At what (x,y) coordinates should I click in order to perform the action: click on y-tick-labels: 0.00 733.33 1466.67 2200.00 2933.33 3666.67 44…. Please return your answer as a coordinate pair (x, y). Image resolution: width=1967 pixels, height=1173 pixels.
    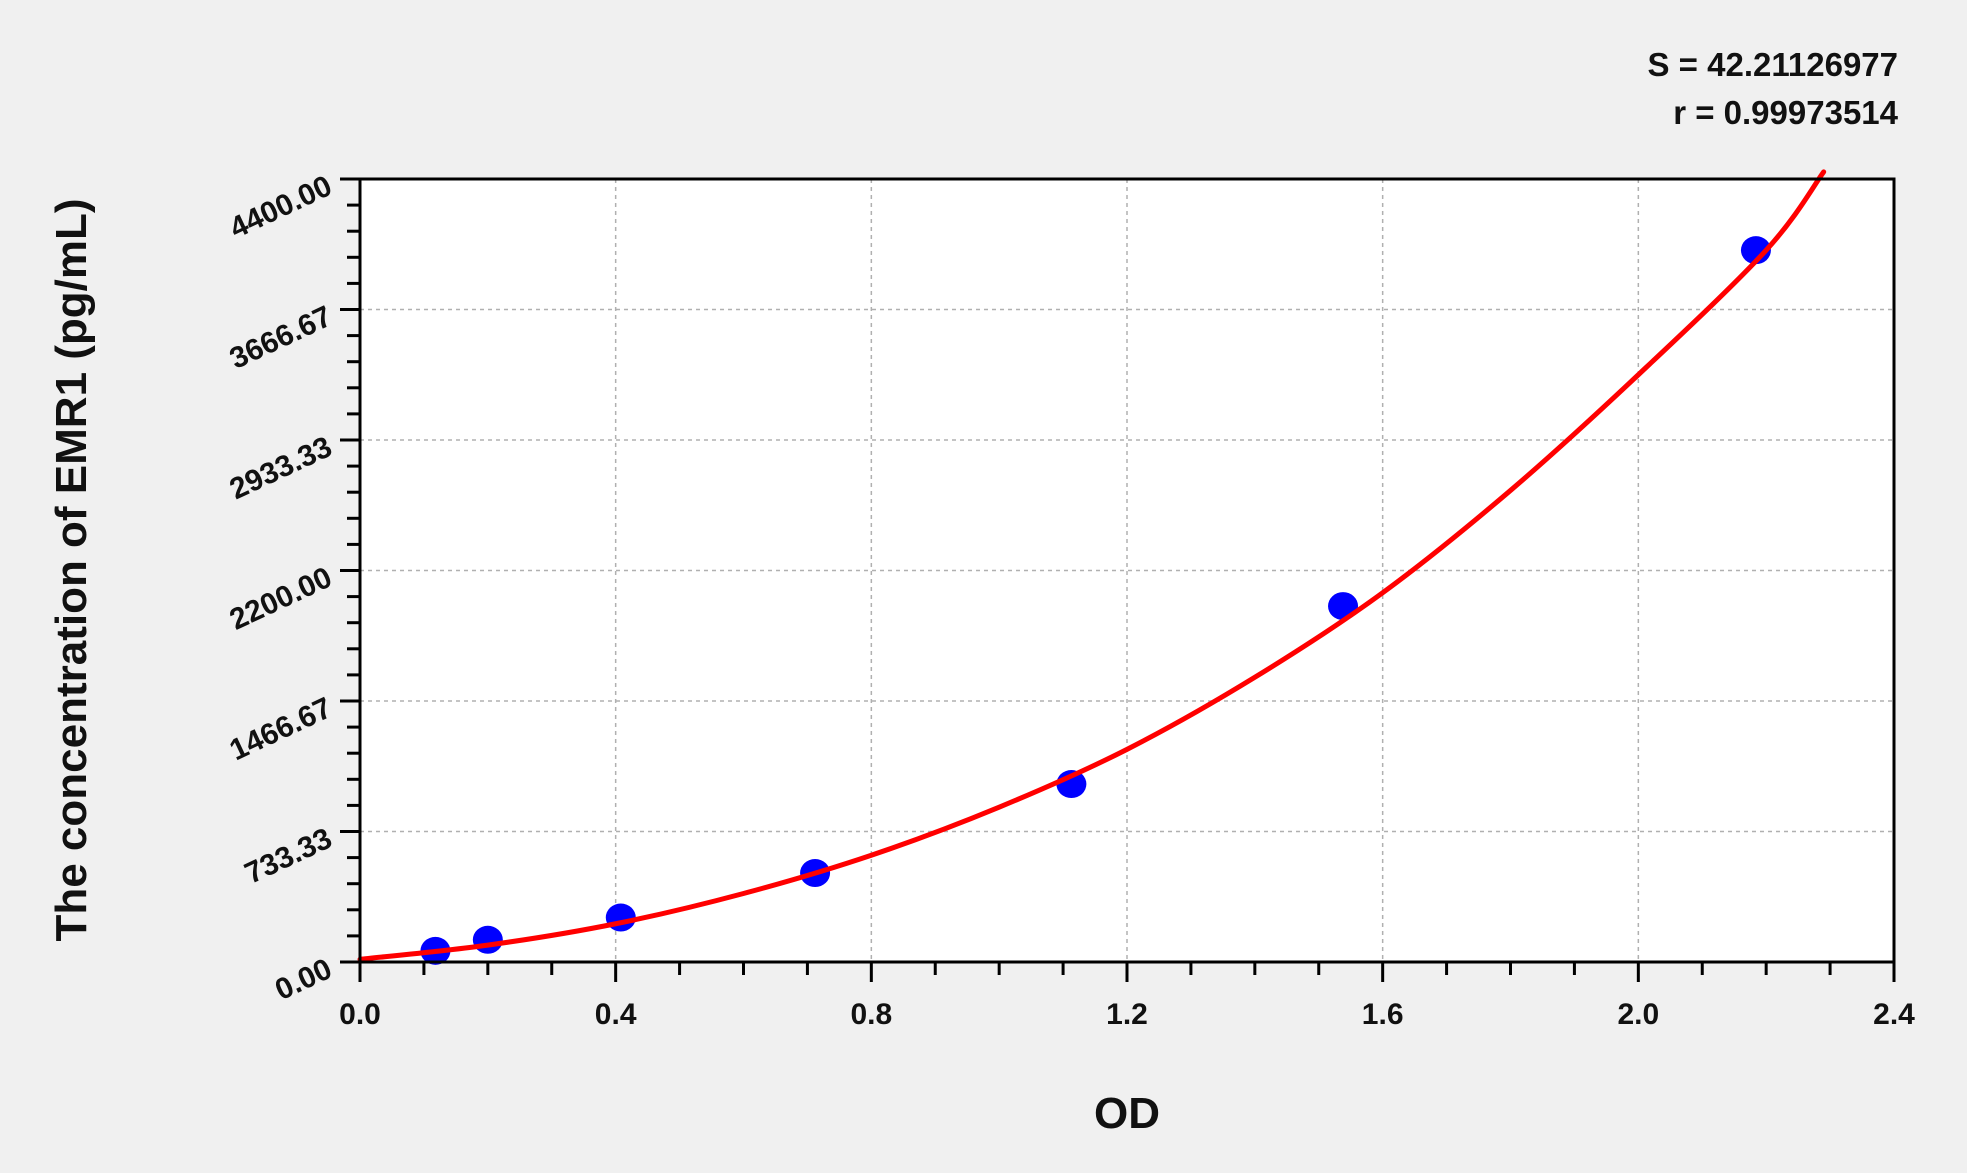
    Looking at the image, I should click on (281, 588).